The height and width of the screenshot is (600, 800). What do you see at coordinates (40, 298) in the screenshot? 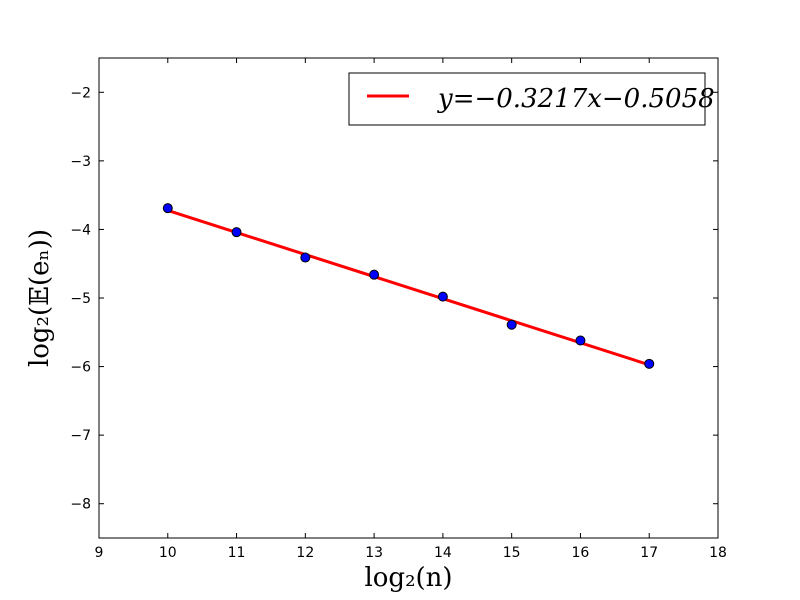
I see `y-axis-label: log₂(𝔼(eₙ))` at bounding box center [40, 298].